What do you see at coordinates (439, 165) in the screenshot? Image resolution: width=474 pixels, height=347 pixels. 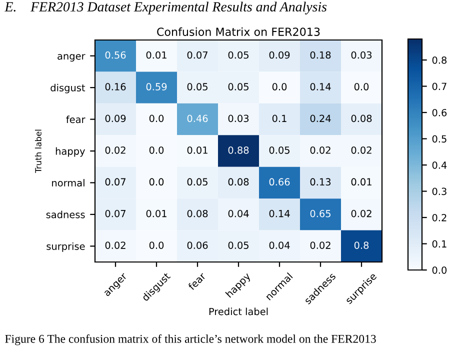 I see `color-bar-label: 0.4` at bounding box center [439, 165].